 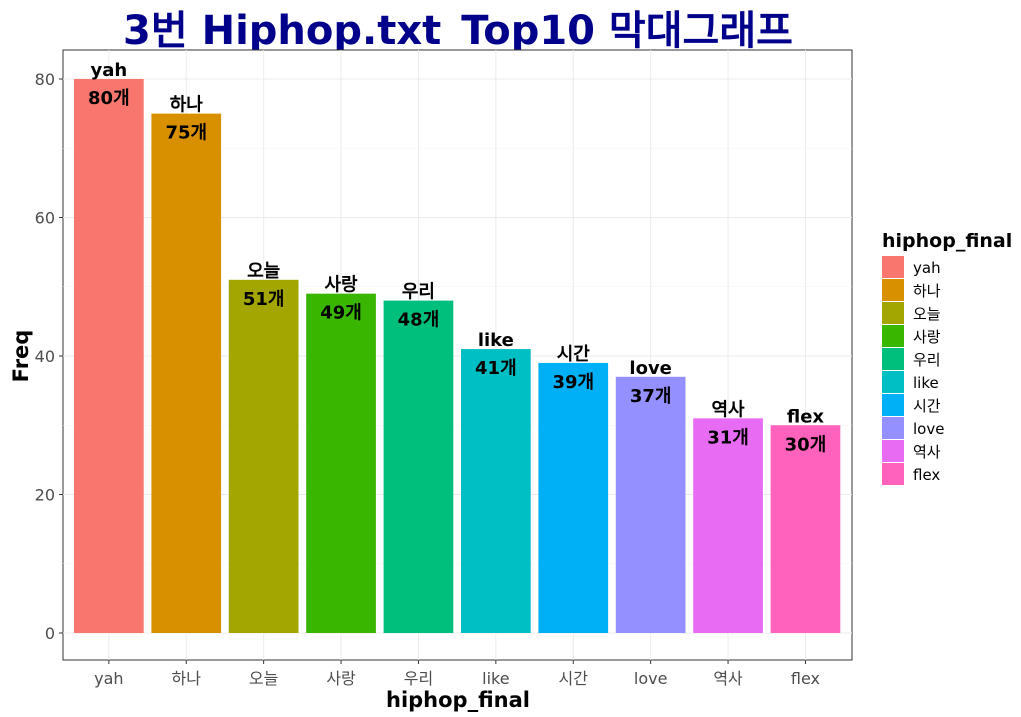 I want to click on x-axis: yah 하나 오늘 사랑 우리 like 시간 love 역사 flex, so click(x=457, y=674).